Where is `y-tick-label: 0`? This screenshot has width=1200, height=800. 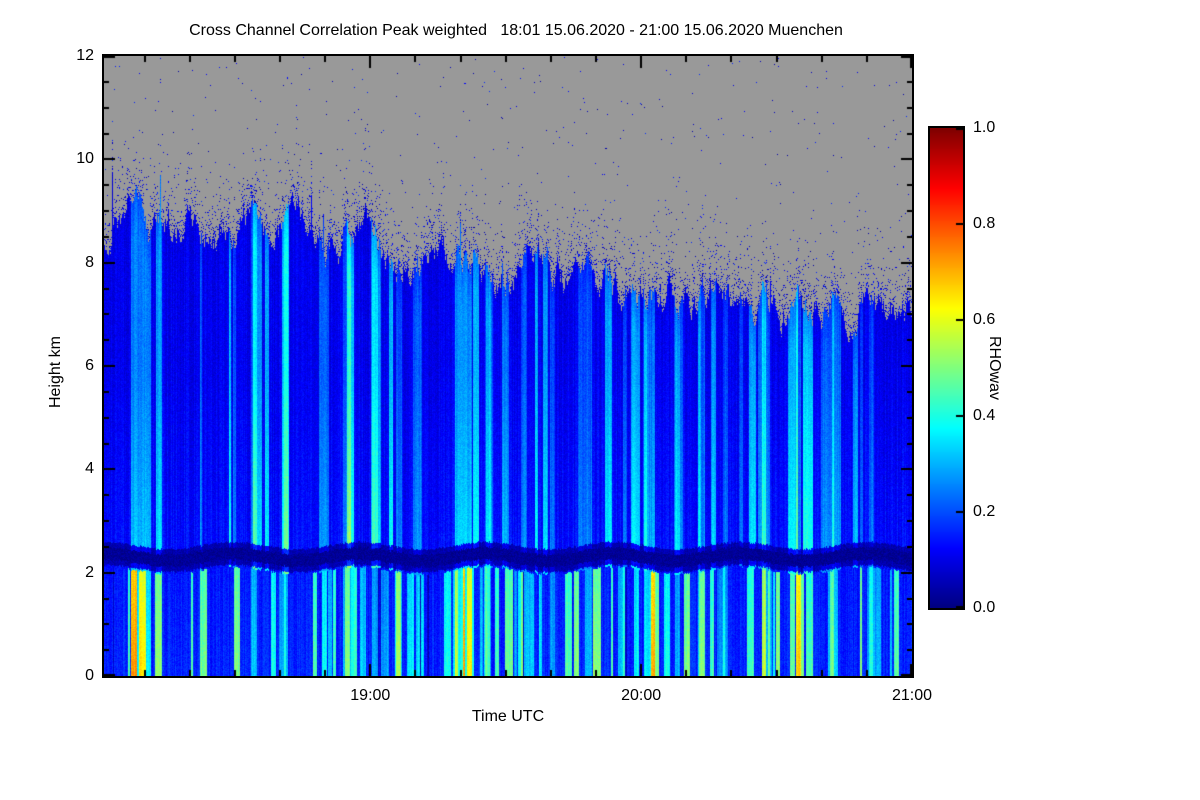
y-tick-label: 0 is located at coordinates (89, 675).